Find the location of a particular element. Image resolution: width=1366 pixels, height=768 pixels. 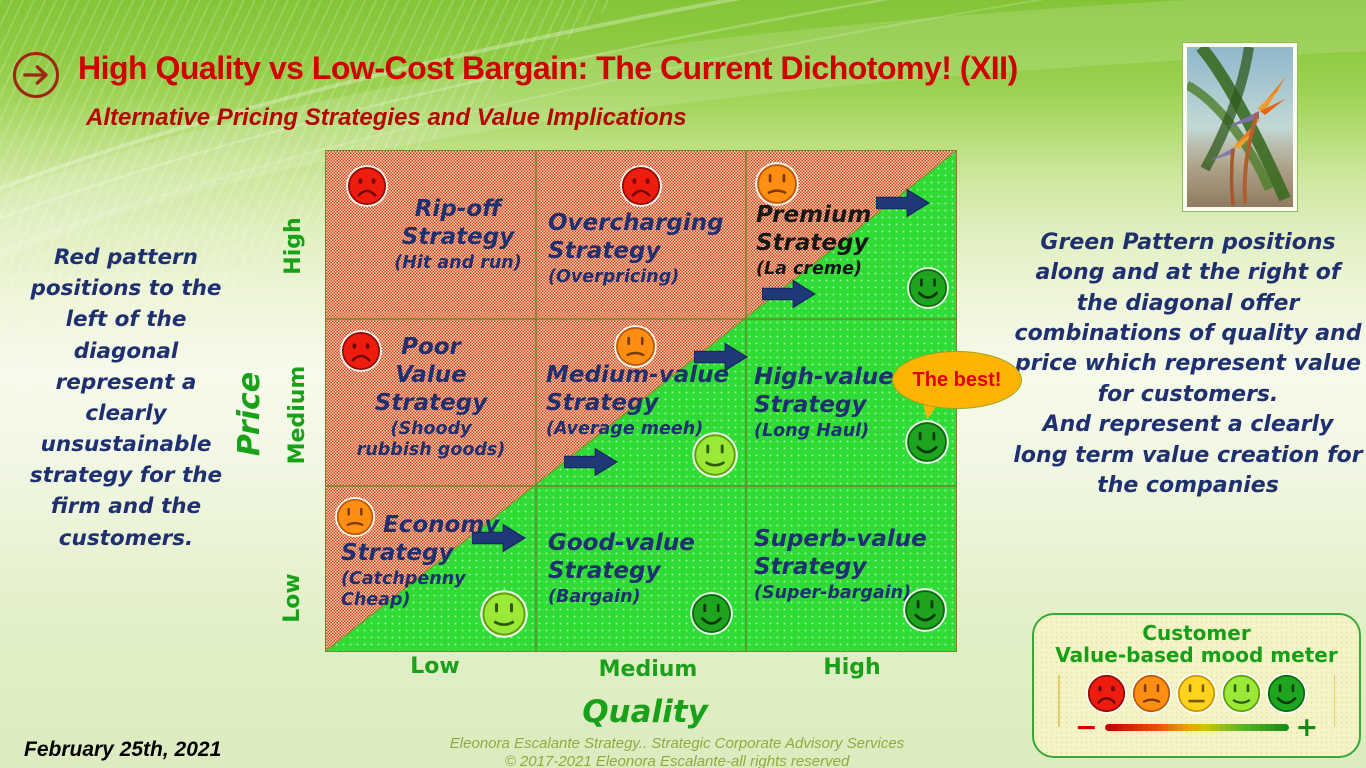

mood-meter-legend: Customer Value-based mood meter − + is located at coordinates (1196, 685).